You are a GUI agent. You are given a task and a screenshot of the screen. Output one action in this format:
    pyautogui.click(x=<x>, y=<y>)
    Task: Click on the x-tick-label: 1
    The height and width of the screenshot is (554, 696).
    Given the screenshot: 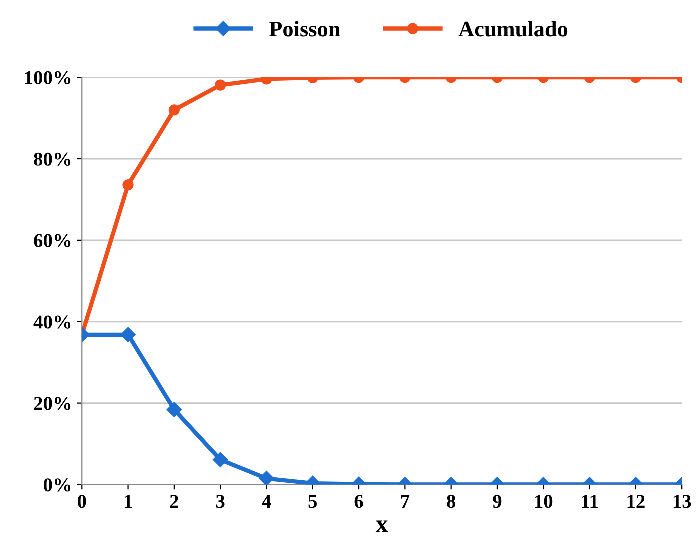 What is the action you would take?
    pyautogui.click(x=128, y=501)
    